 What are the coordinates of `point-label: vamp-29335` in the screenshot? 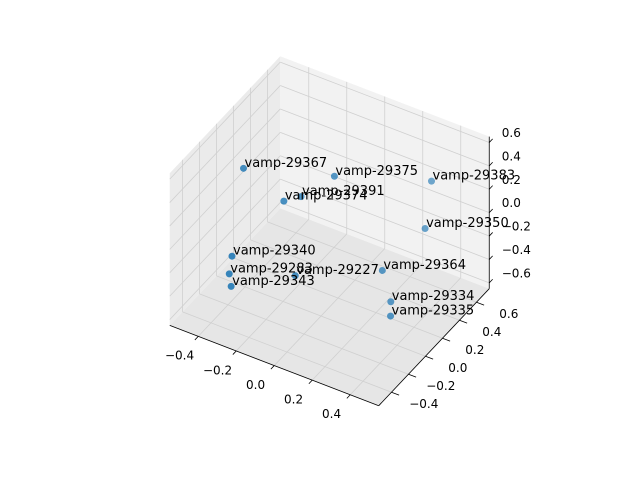 It's located at (433, 311).